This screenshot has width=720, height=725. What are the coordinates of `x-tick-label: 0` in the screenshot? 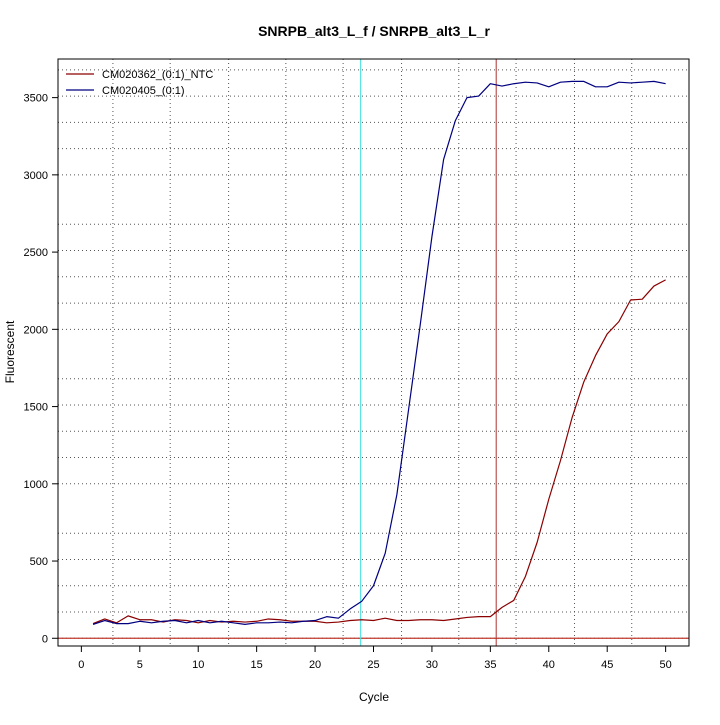 It's located at (81, 665).